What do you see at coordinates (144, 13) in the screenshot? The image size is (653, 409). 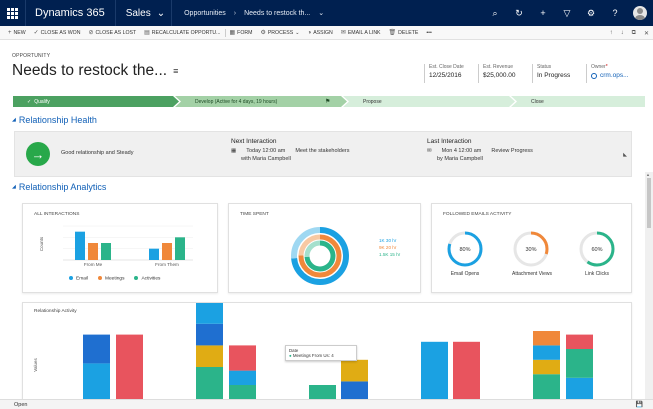 I see `app-switcher: Sales ⌄` at bounding box center [144, 13].